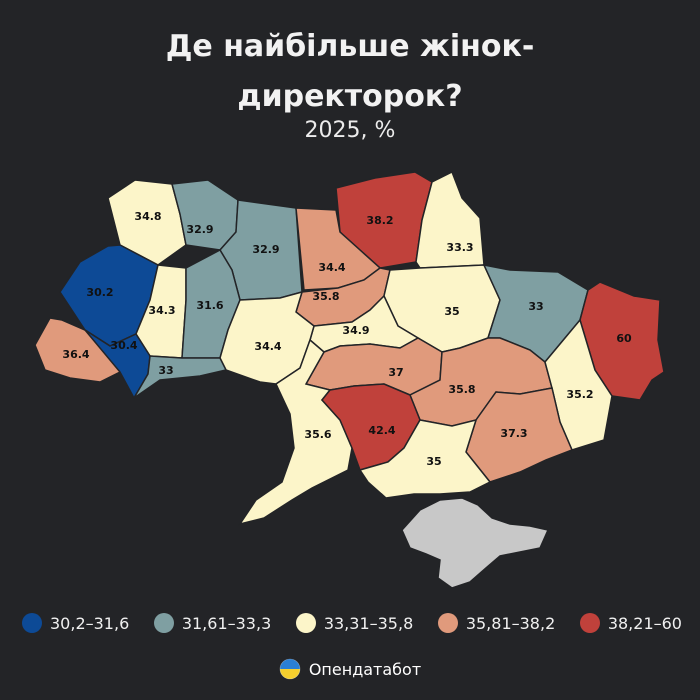 The width and height of the screenshot is (700, 700). I want to click on brand-name: Опендатабот, so click(365, 669).